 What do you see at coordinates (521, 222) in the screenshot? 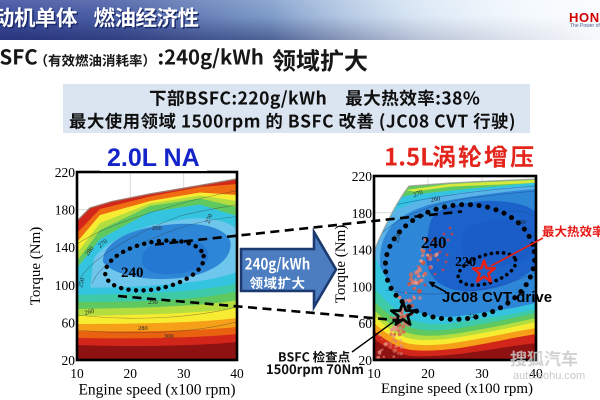
I see `svg-text: 230` at bounding box center [521, 222].